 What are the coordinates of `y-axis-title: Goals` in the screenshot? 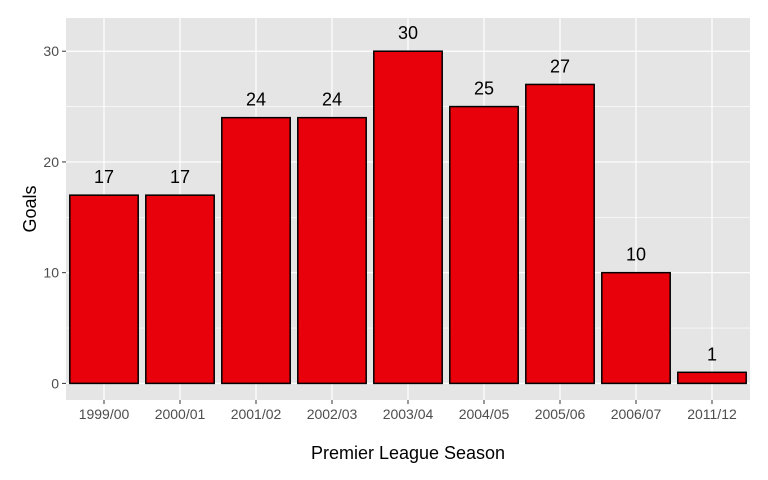 It's located at (30, 208).